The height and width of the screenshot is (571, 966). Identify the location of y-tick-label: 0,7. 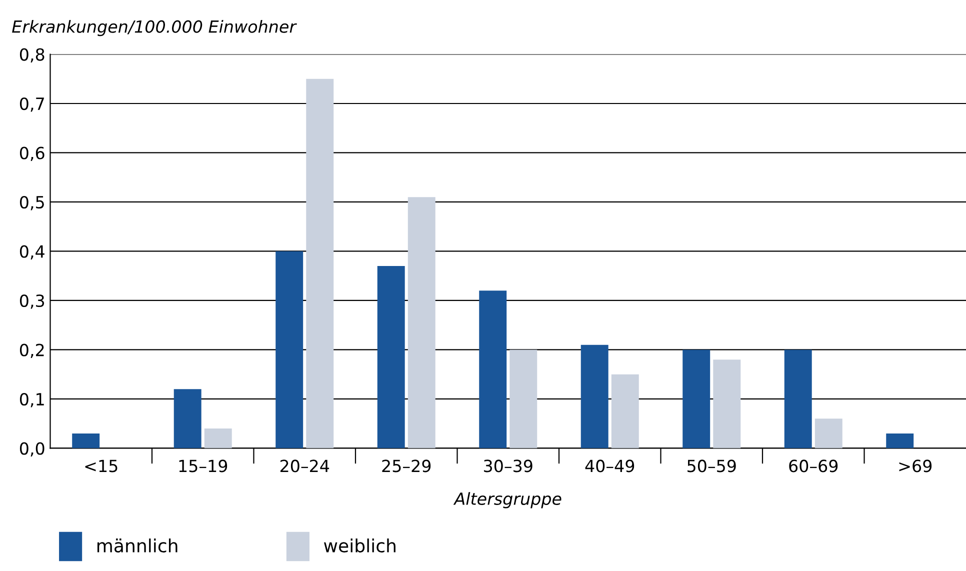
(32, 104).